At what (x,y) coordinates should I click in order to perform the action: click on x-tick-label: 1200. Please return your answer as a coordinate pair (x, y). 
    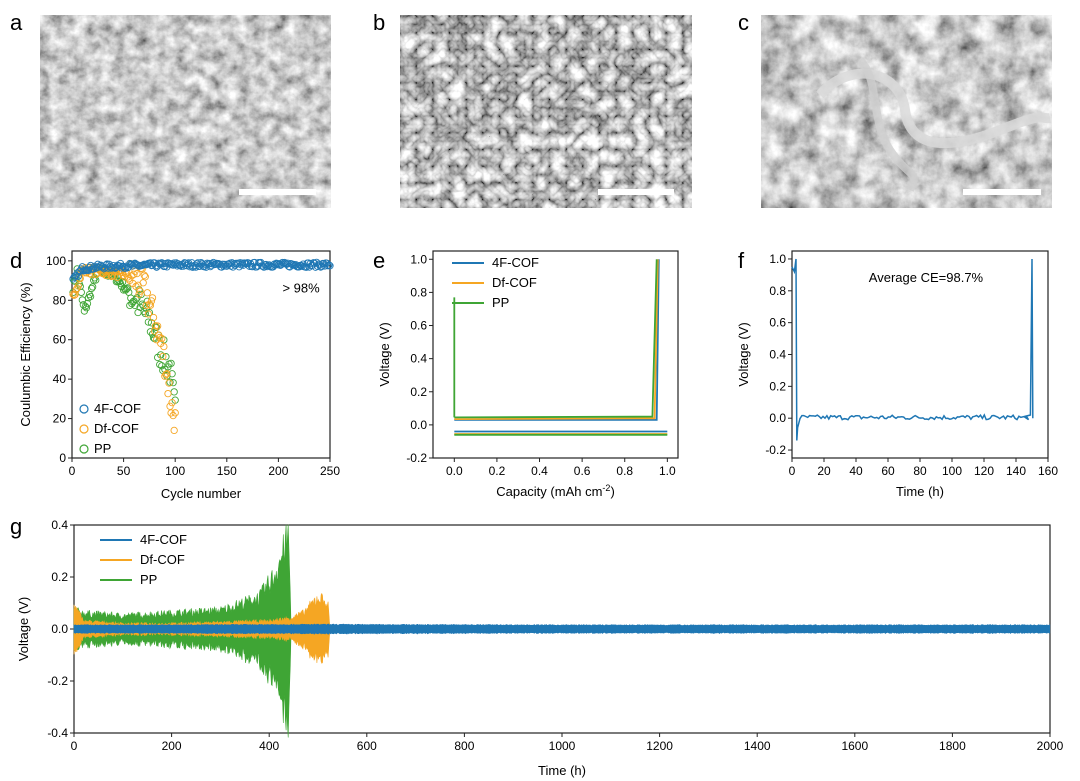
    Looking at the image, I should click on (659, 746).